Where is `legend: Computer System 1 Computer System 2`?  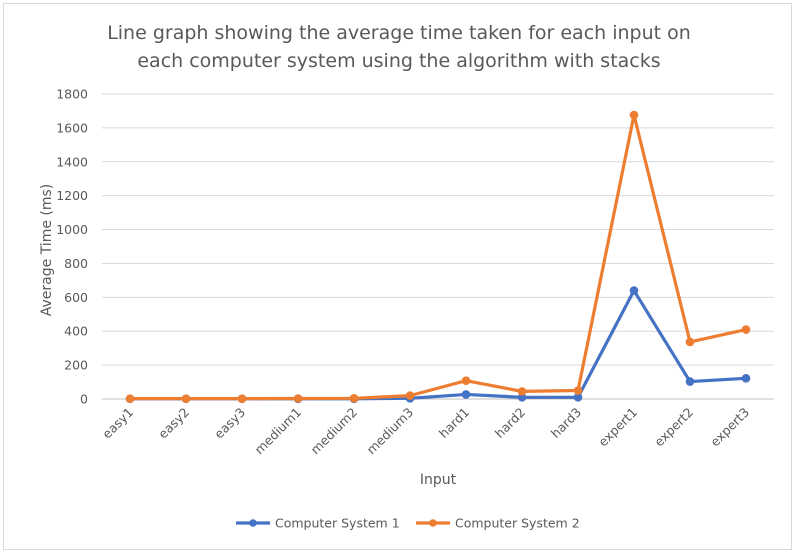
legend: Computer System 1 Computer System 2 is located at coordinates (408, 523).